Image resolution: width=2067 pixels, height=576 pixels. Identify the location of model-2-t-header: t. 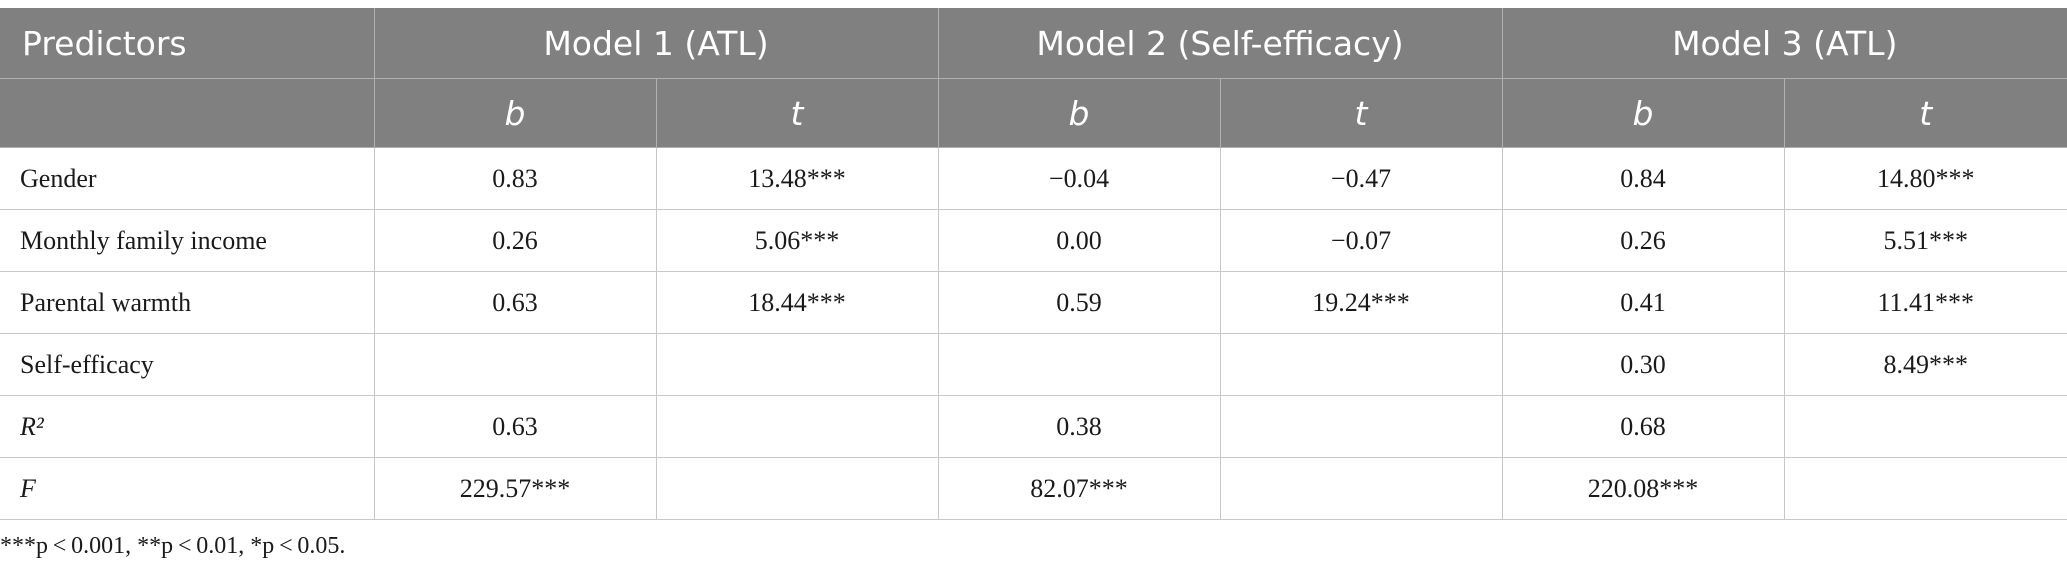
(1361, 113).